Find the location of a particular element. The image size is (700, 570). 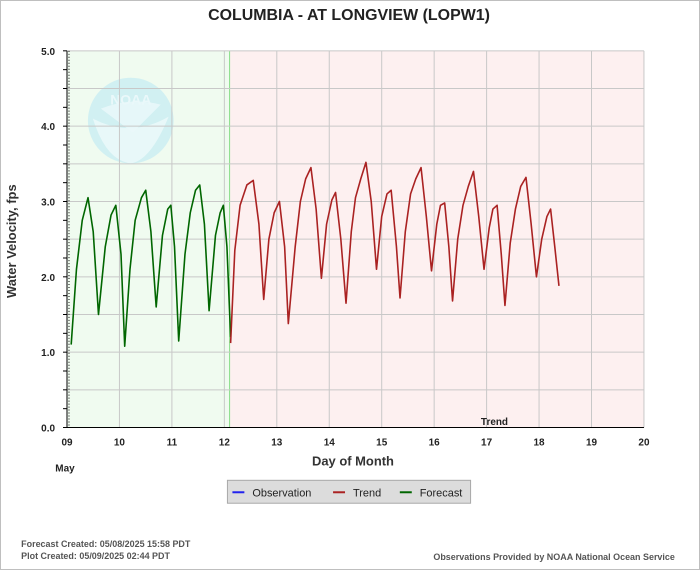

x-tick-label: 12 is located at coordinates (225, 442).